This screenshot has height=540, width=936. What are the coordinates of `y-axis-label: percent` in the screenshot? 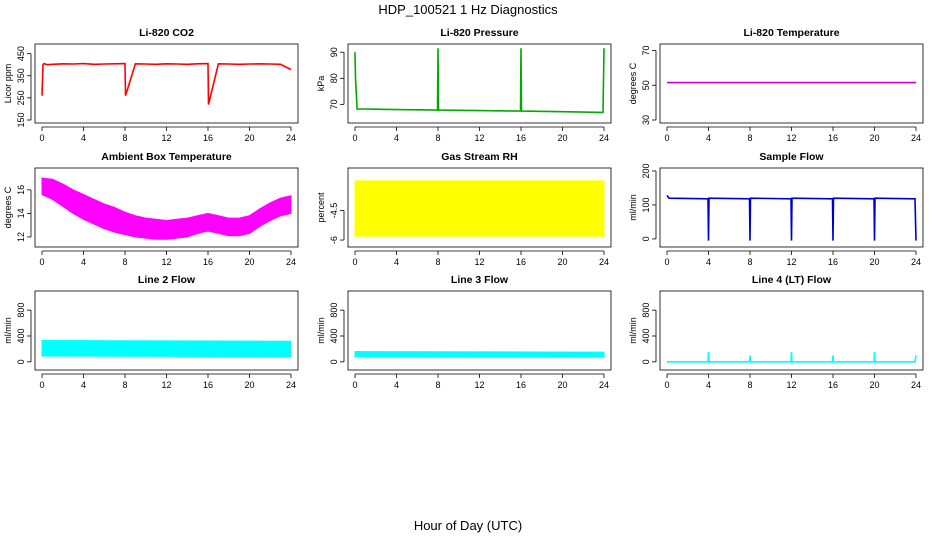 It's located at (321, 207).